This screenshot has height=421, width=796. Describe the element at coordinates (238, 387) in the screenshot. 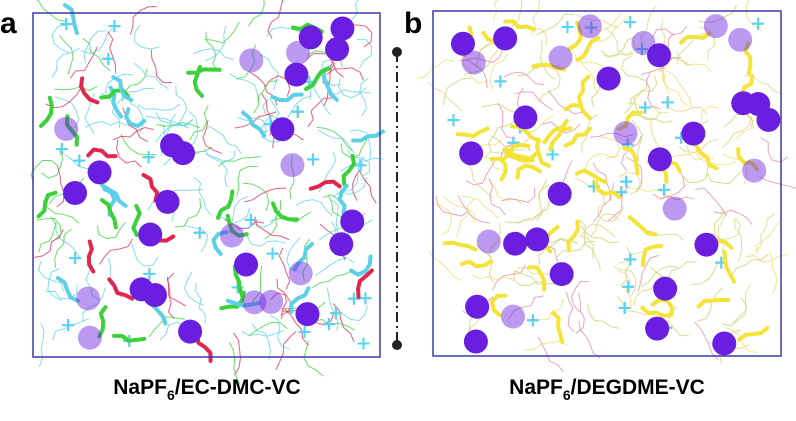

I see `caption-text: /EC-DMC-VC` at that location.